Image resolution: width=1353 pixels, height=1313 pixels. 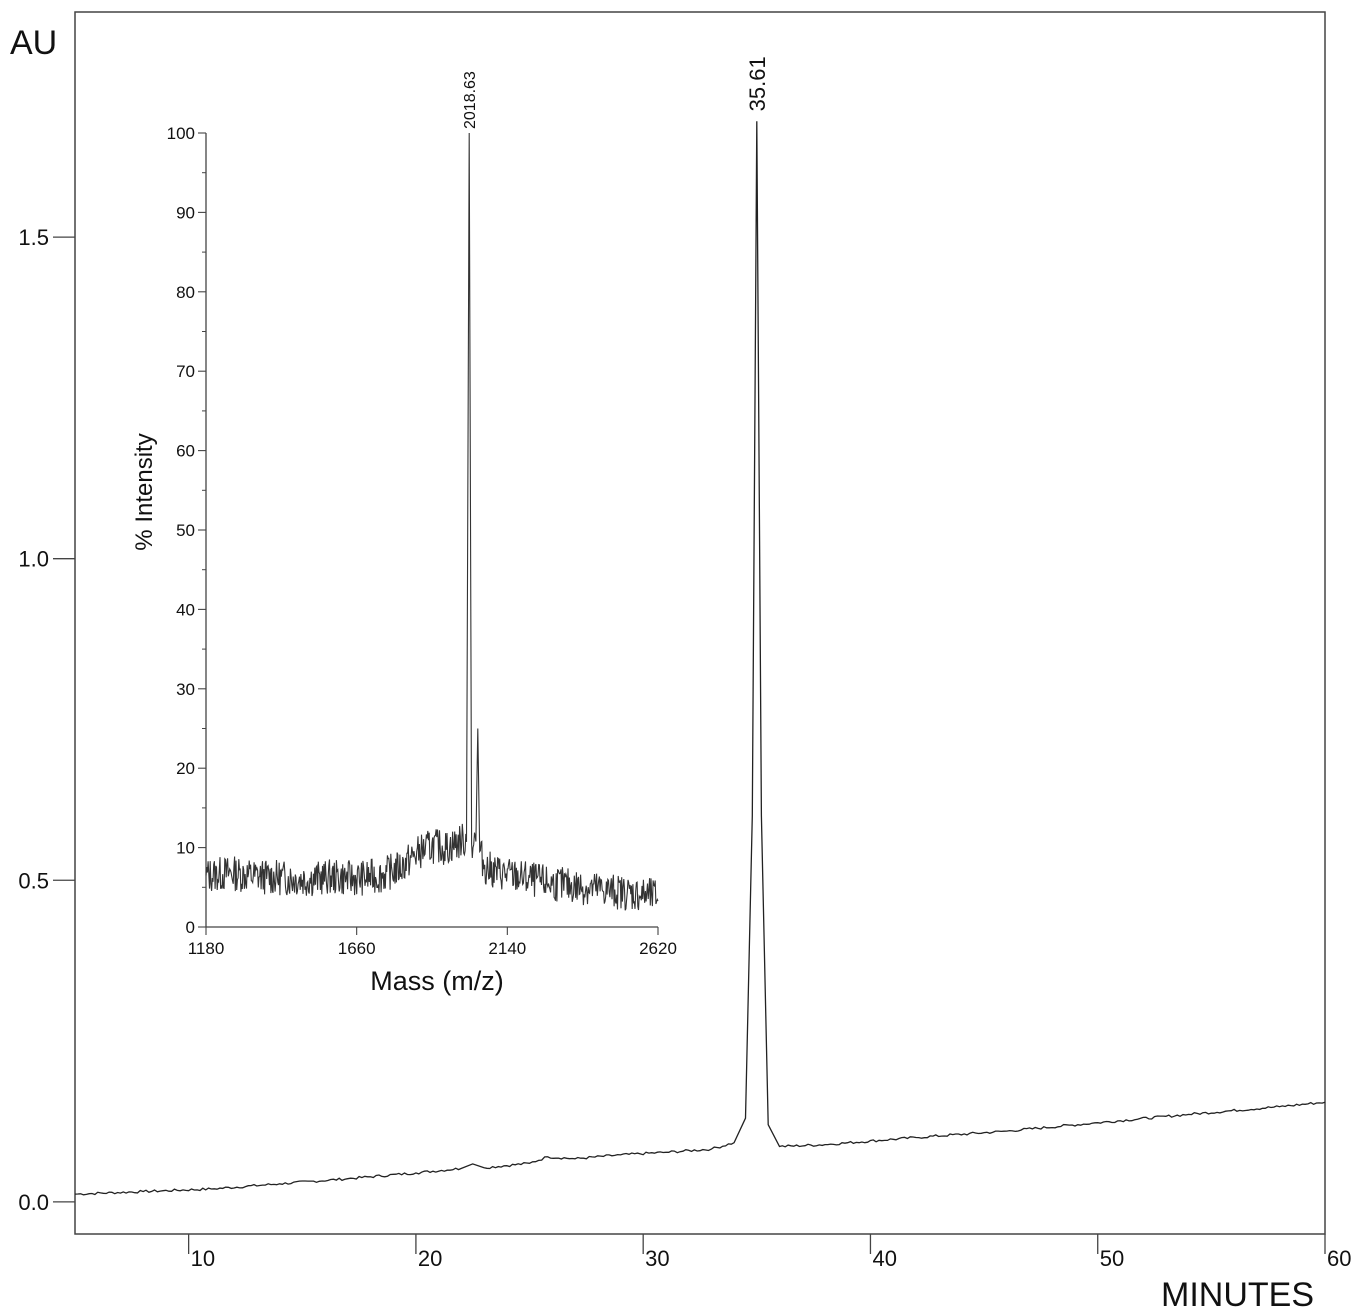 I want to click on main-y-tick-label: 0.5, so click(x=33, y=880).